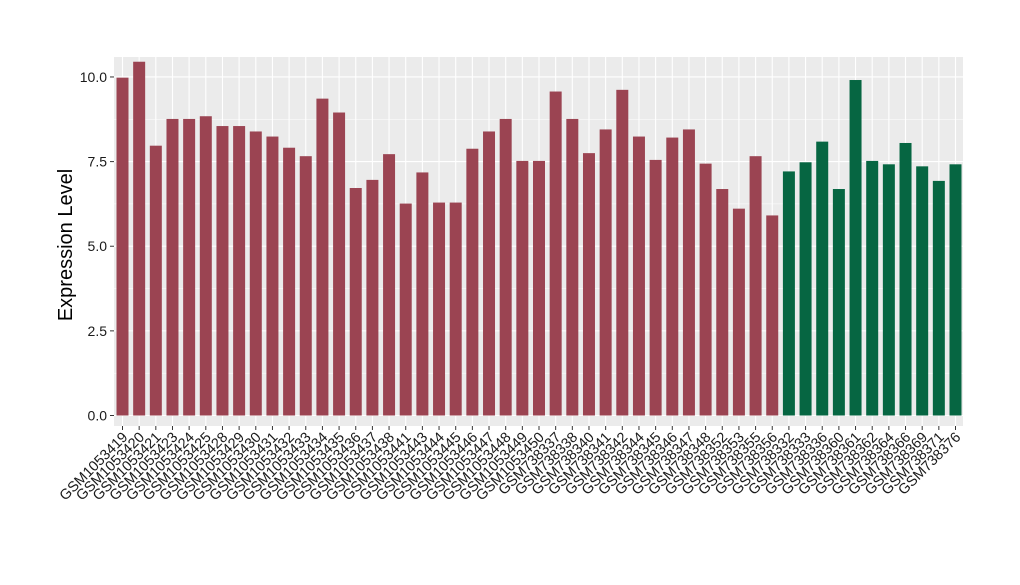 This screenshot has width=1020, height=585. I want to click on y-tick-label: 5.0, so click(98, 246).